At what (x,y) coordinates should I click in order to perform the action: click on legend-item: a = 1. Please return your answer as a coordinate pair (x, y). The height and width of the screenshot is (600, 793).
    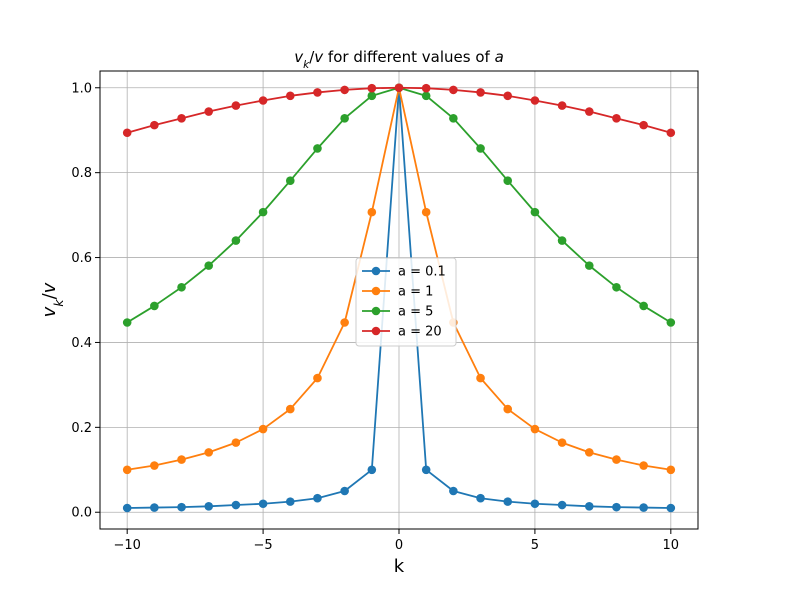
    Looking at the image, I should click on (397, 292).